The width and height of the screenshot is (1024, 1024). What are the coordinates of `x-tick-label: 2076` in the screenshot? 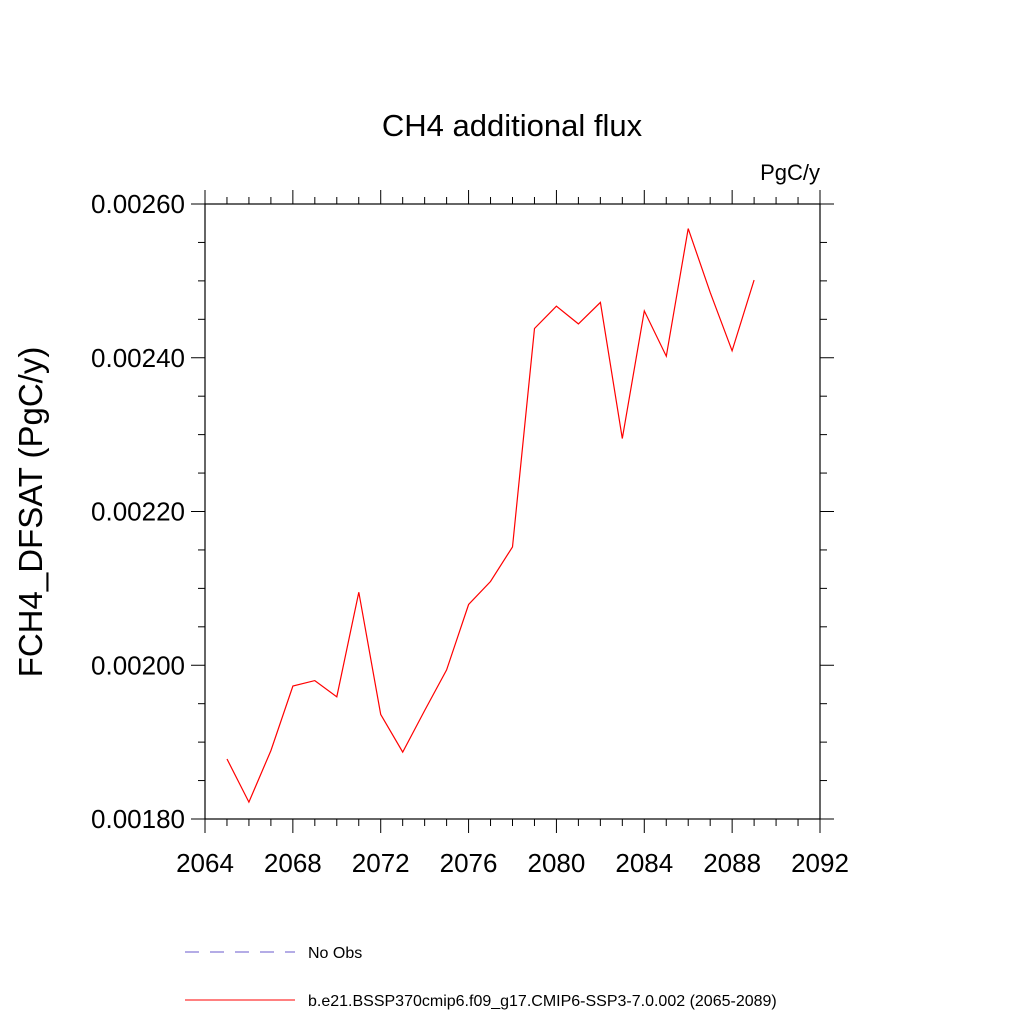 It's located at (469, 863).